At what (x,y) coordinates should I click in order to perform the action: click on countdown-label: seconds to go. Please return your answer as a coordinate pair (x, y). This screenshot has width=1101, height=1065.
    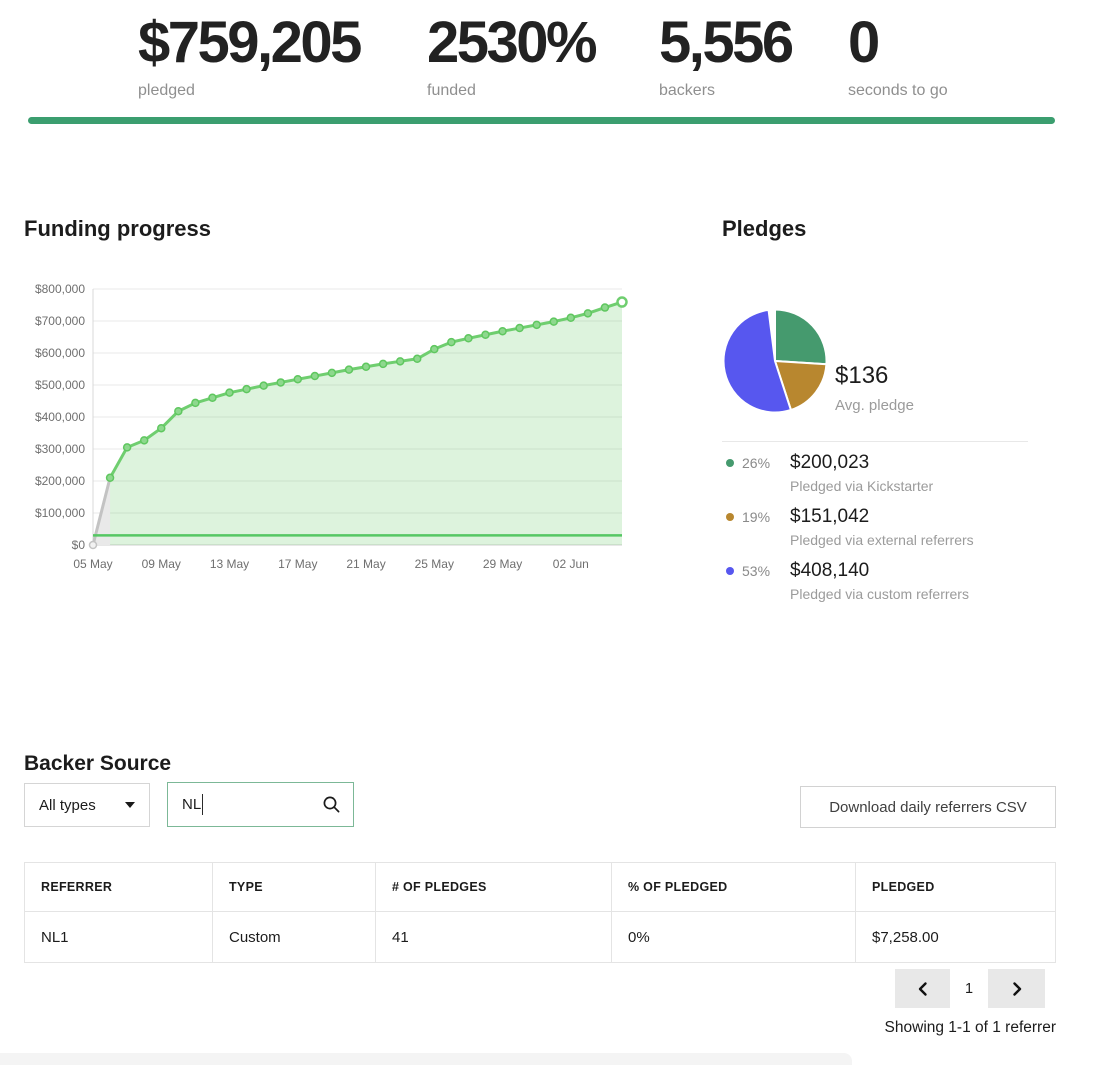
    Looking at the image, I should click on (898, 90).